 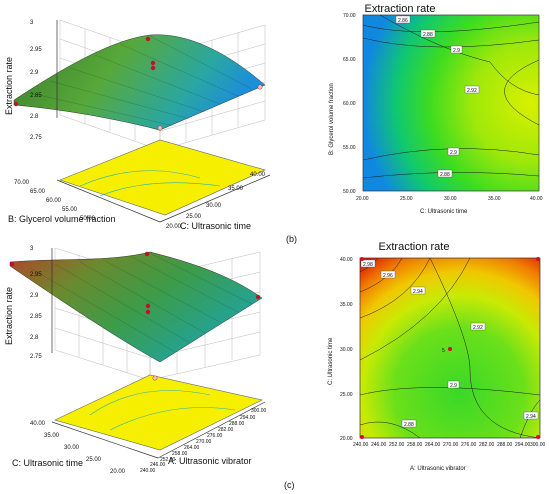 I want to click on panel-c-contour-y-tick: 30.00, so click(x=346, y=350).